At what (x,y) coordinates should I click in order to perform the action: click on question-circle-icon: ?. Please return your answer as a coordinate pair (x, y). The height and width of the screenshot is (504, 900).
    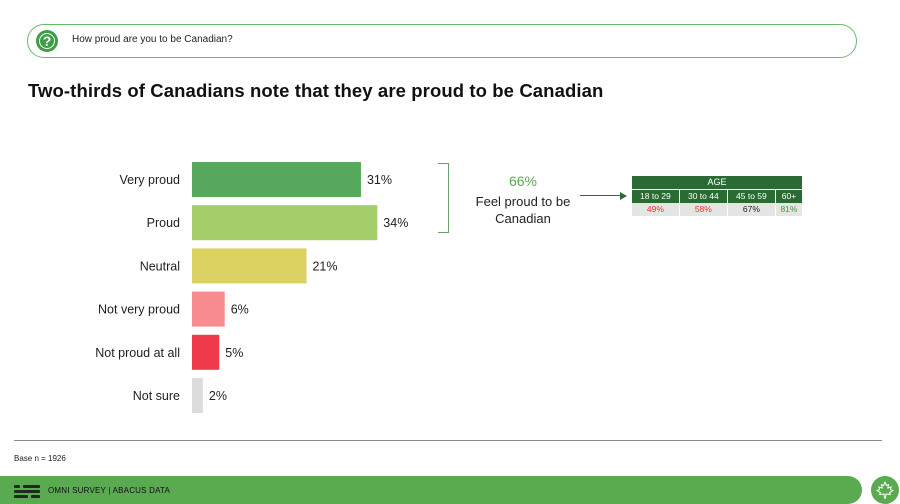
    Looking at the image, I should click on (47, 41).